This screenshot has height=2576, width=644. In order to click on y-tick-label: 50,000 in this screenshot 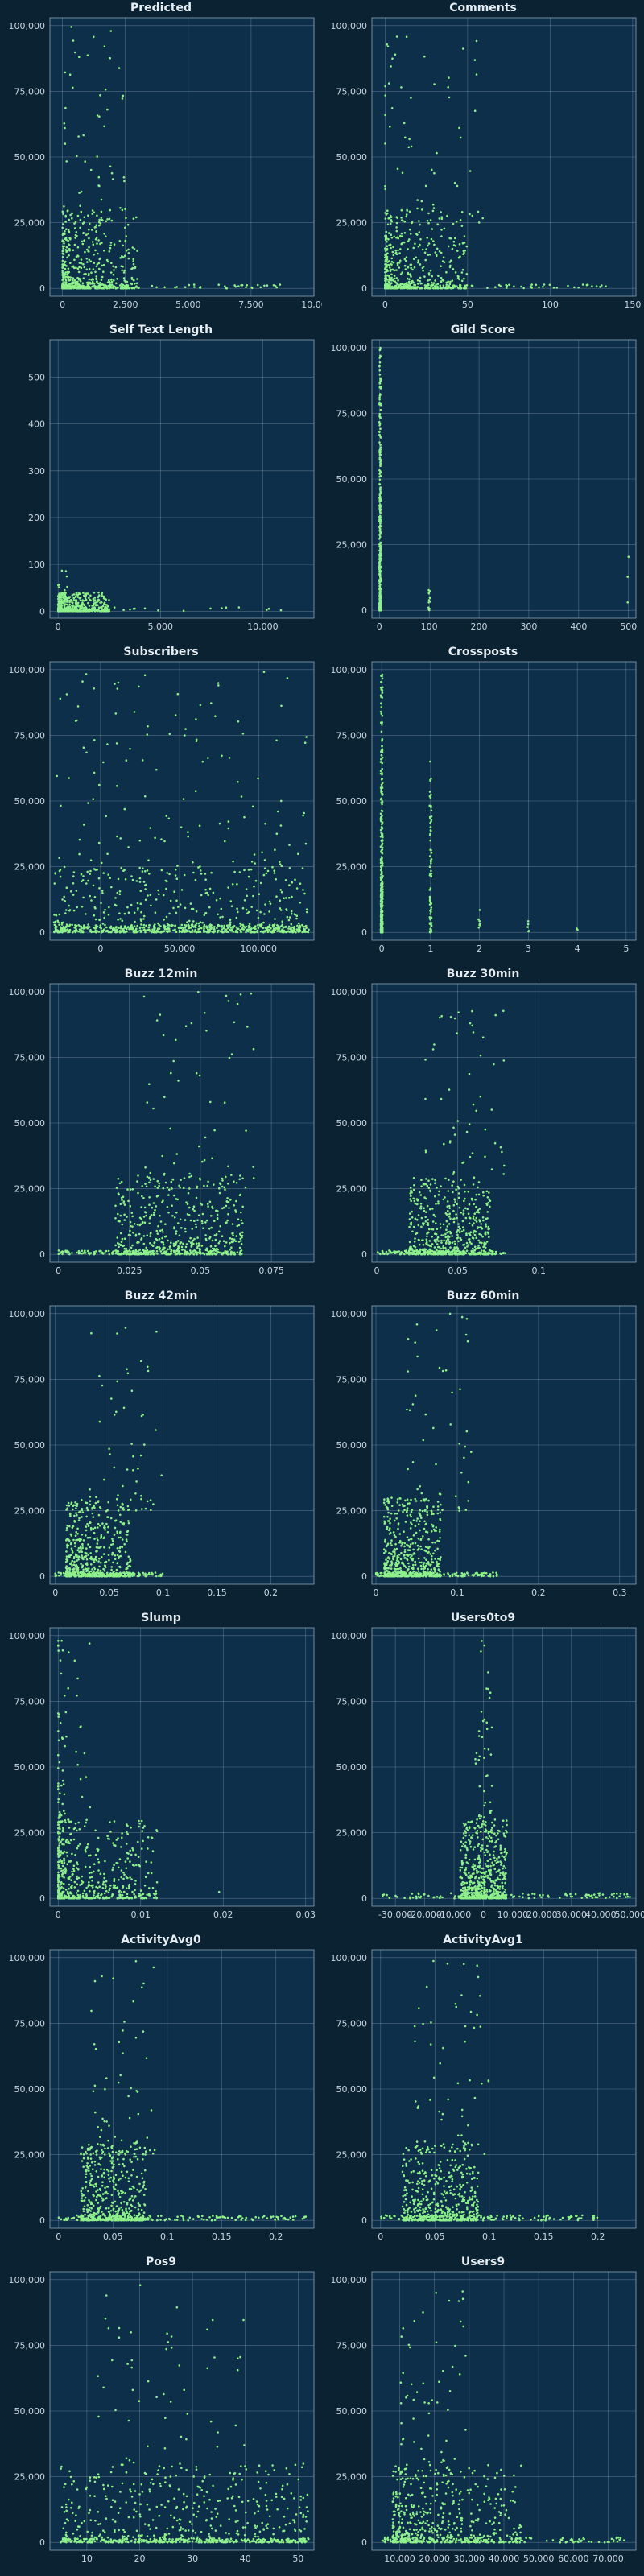, I will do `click(352, 1123)`.